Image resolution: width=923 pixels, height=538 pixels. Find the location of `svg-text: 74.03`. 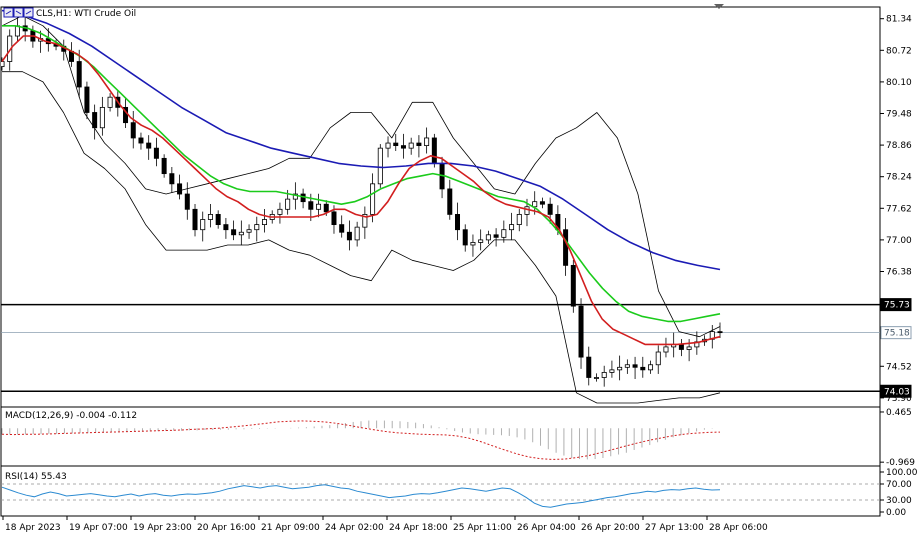

svg-text: 74.03 is located at coordinates (897, 392).